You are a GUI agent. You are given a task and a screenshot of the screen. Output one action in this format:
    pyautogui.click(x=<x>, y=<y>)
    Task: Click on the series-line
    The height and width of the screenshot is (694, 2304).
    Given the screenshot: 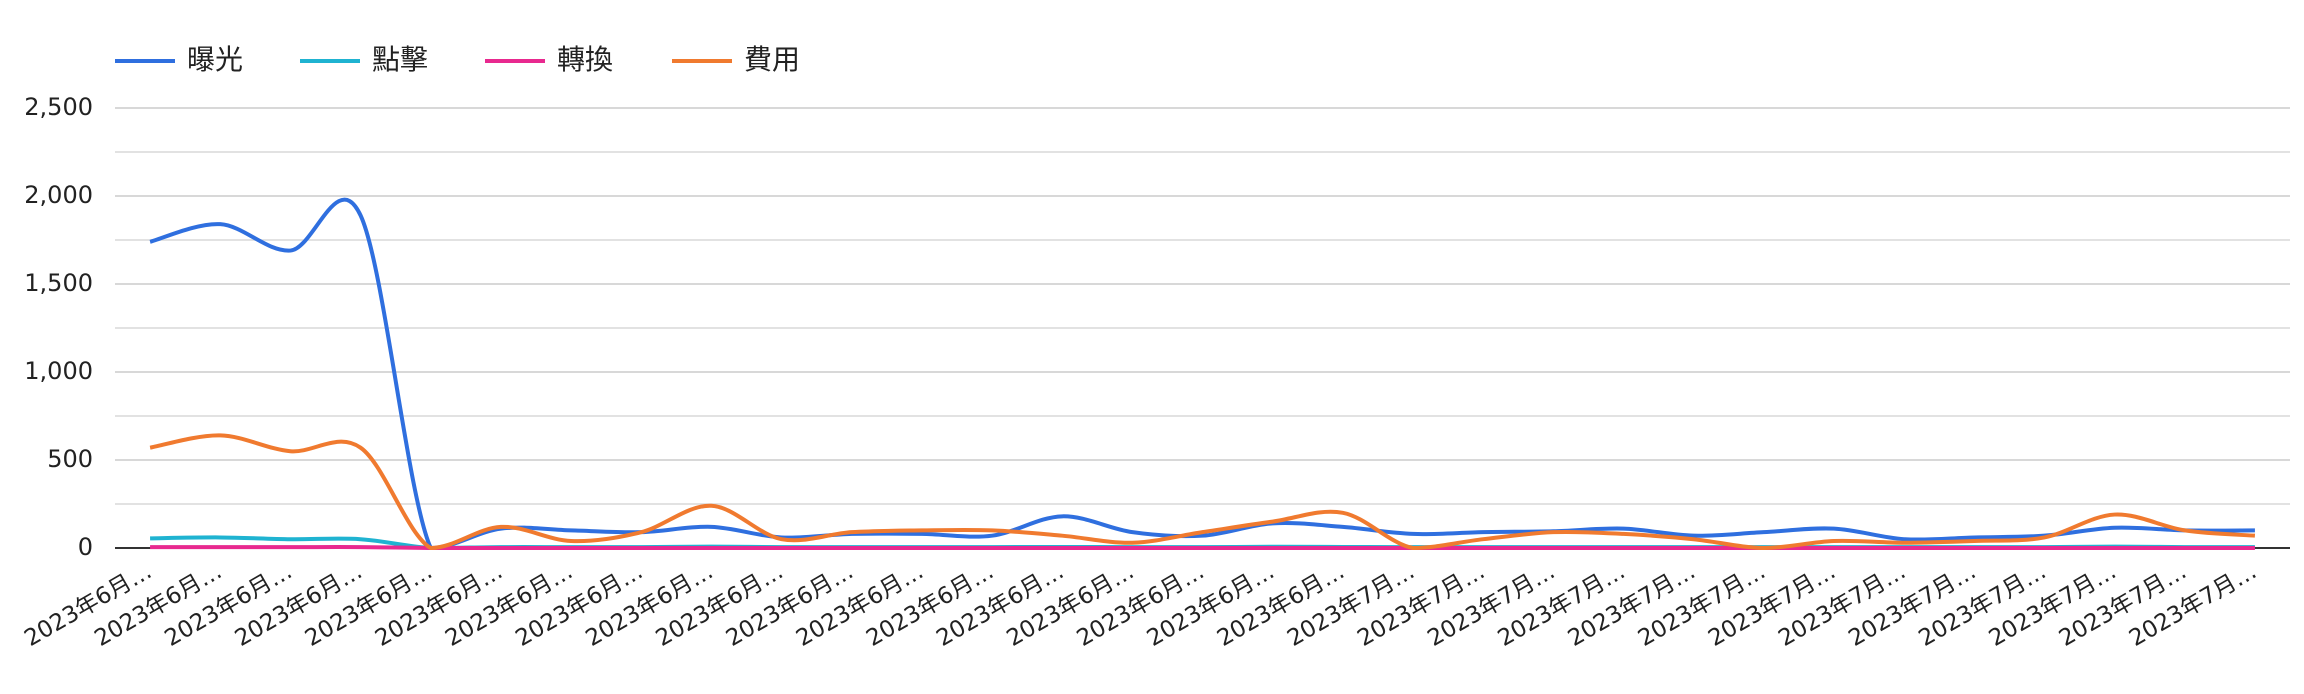 What is the action you would take?
    pyautogui.click(x=1202, y=548)
    